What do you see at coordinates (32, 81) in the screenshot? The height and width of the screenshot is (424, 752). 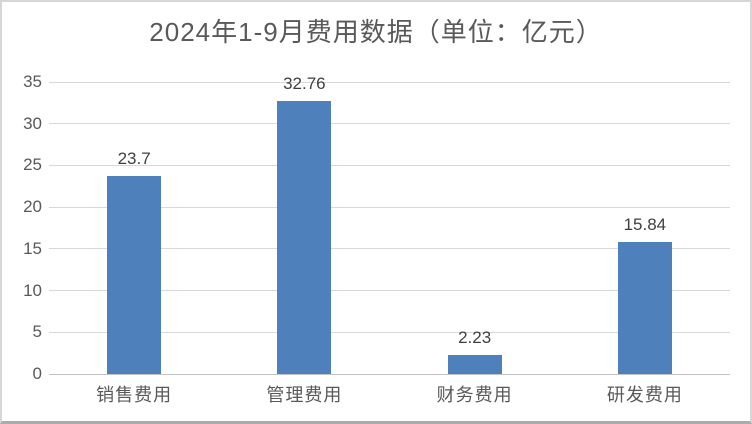 I see `y-axis-tick-label: 35` at bounding box center [32, 81].